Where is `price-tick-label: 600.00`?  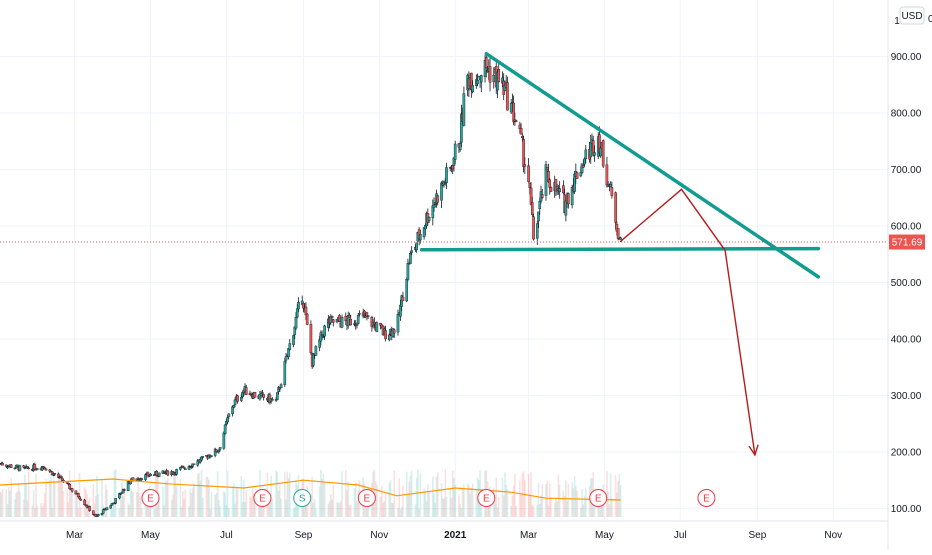
price-tick-label: 600.00 is located at coordinates (906, 227).